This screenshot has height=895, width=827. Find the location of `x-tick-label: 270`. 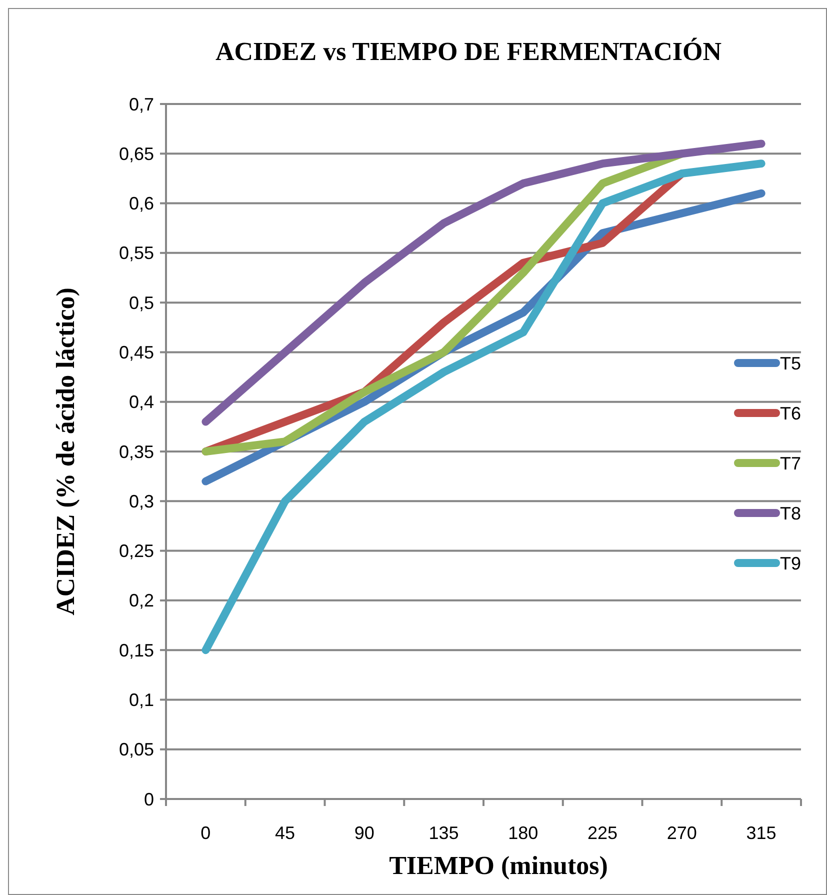

x-tick-label: 270 is located at coordinates (681, 833).